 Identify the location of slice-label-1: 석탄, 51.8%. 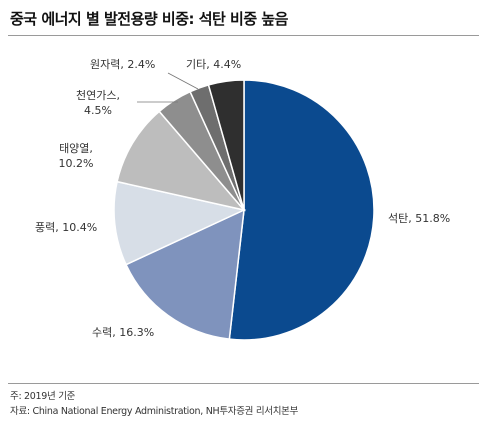
(419, 218).